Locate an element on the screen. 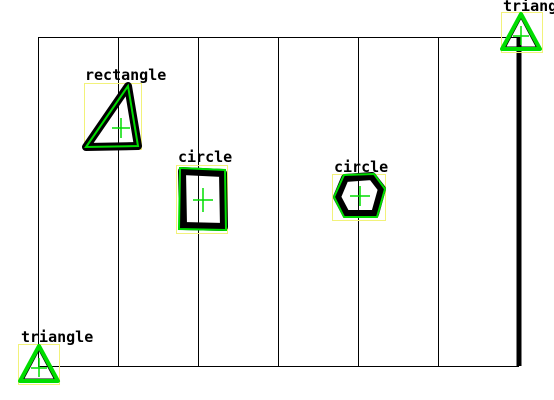  detection-triangle-2: triangle is located at coordinates (527, 26).